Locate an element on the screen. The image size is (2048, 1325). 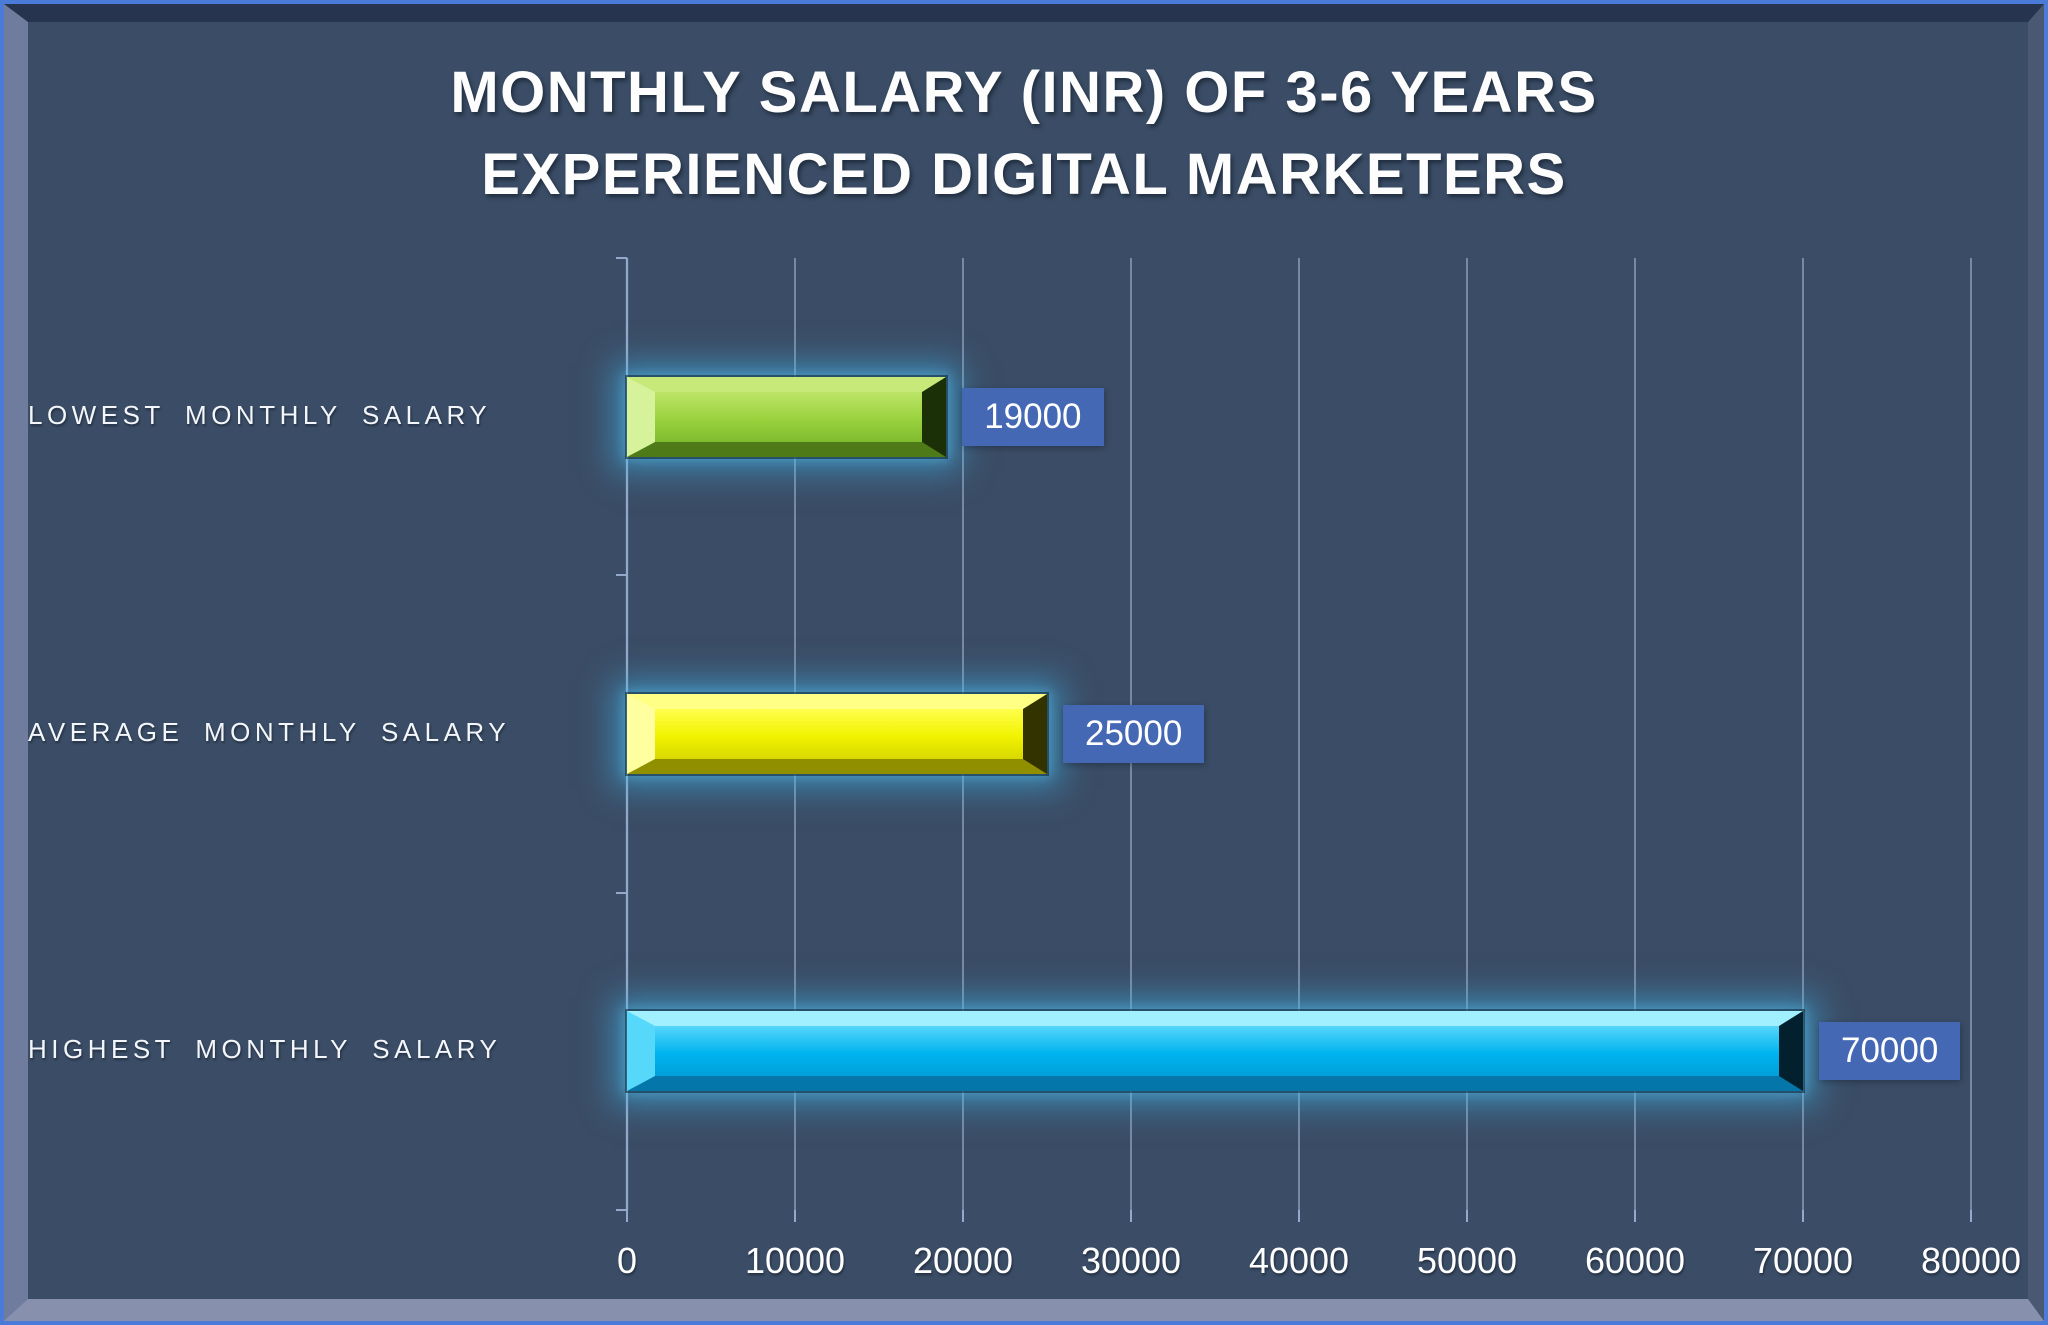
x-tick-label: 60000 is located at coordinates (1635, 1260).